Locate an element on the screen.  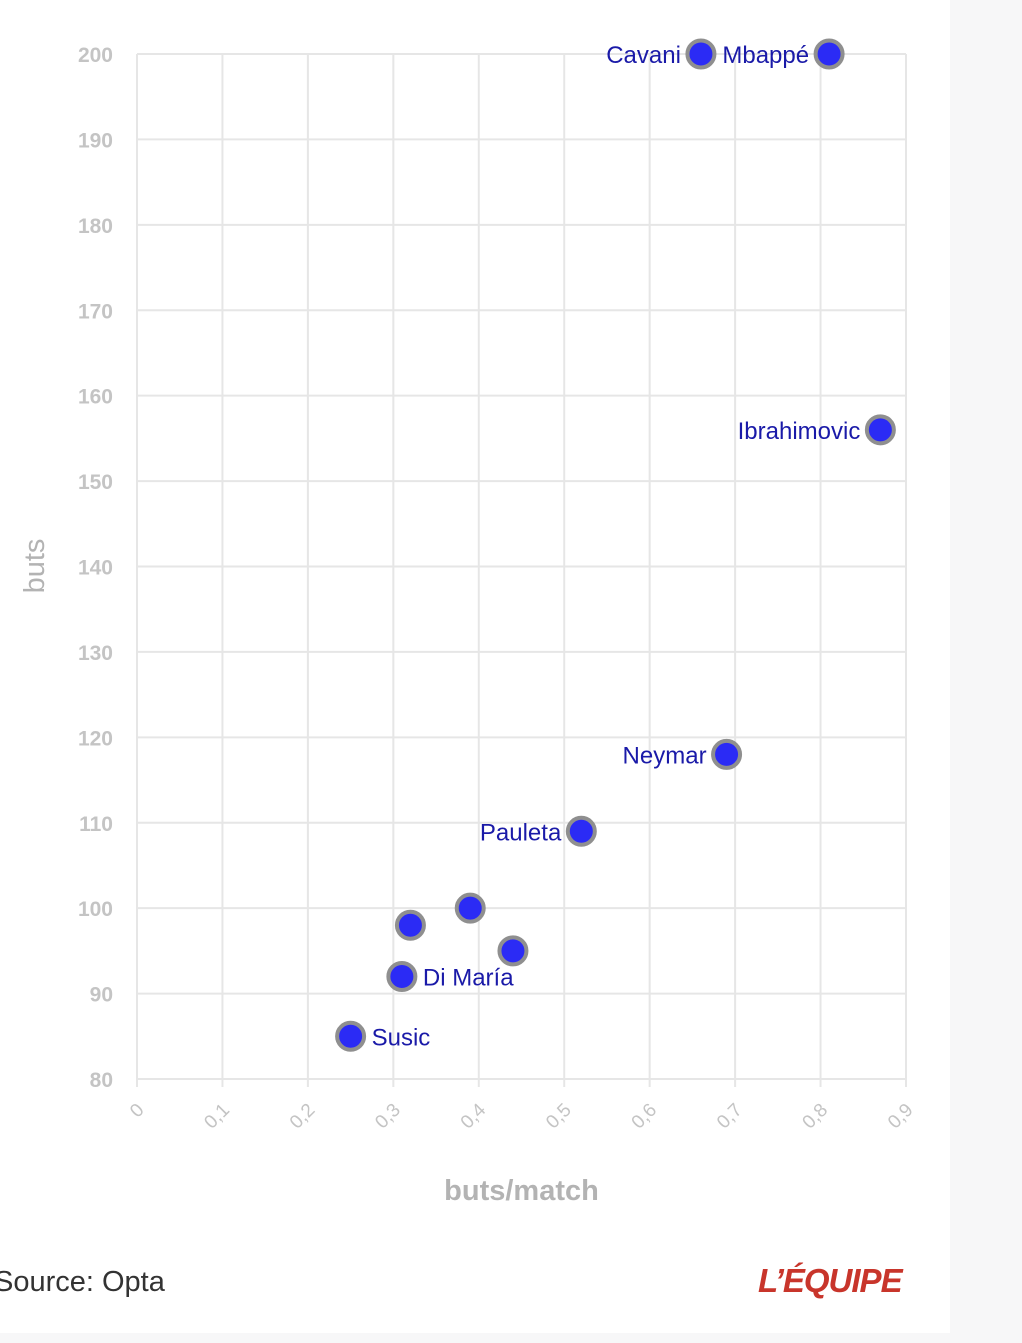
data-point-label: Ibrahimovic is located at coordinates (799, 431).